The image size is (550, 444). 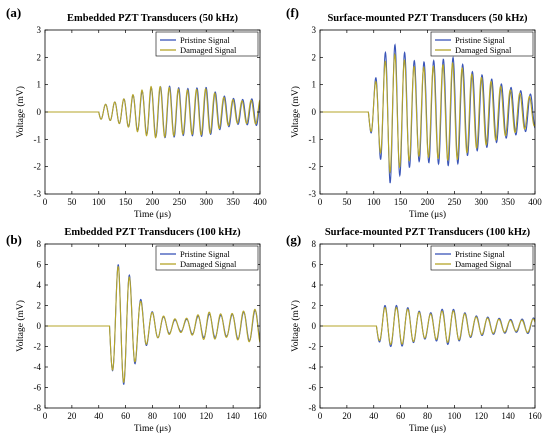 What do you see at coordinates (292, 12) in the screenshot?
I see `panel-letter: (f)` at bounding box center [292, 12].